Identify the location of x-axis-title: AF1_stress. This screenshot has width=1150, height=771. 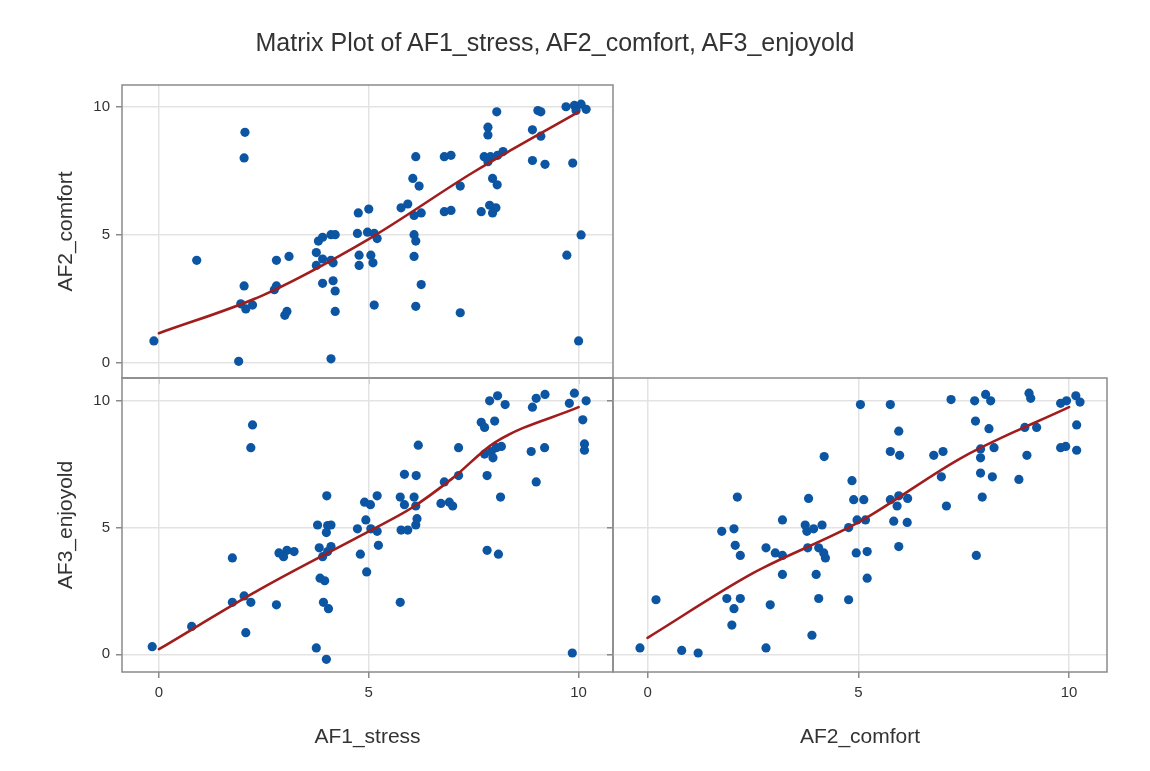
(367, 736).